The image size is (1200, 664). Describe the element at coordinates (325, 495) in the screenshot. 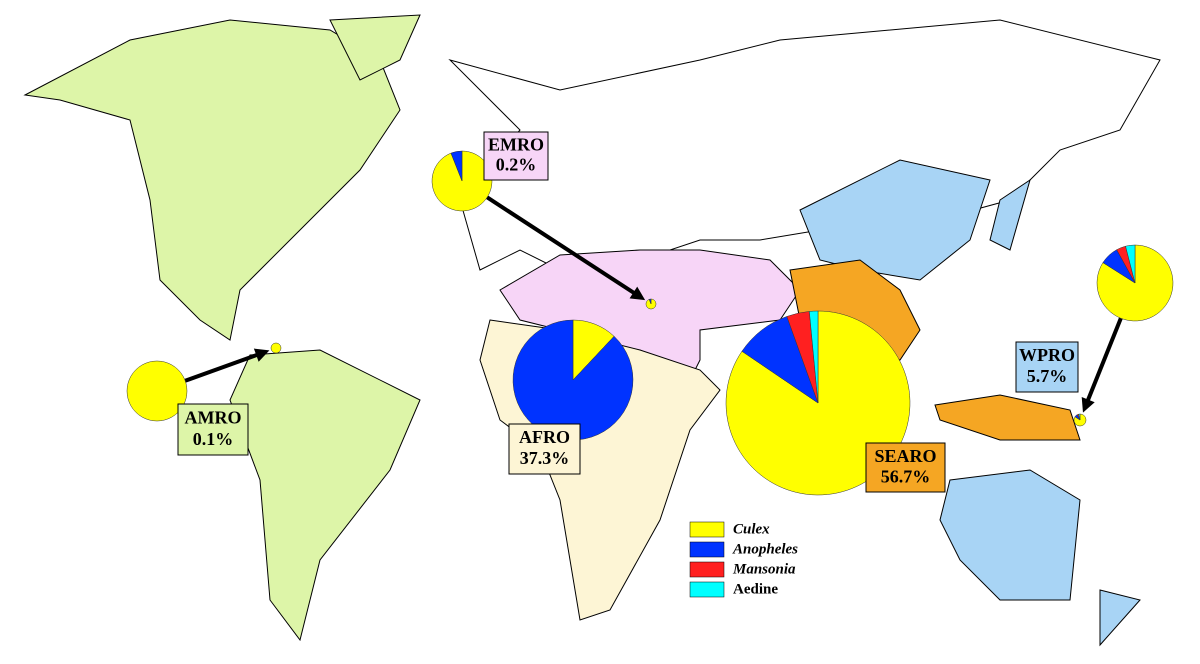

I see `south-america` at that location.